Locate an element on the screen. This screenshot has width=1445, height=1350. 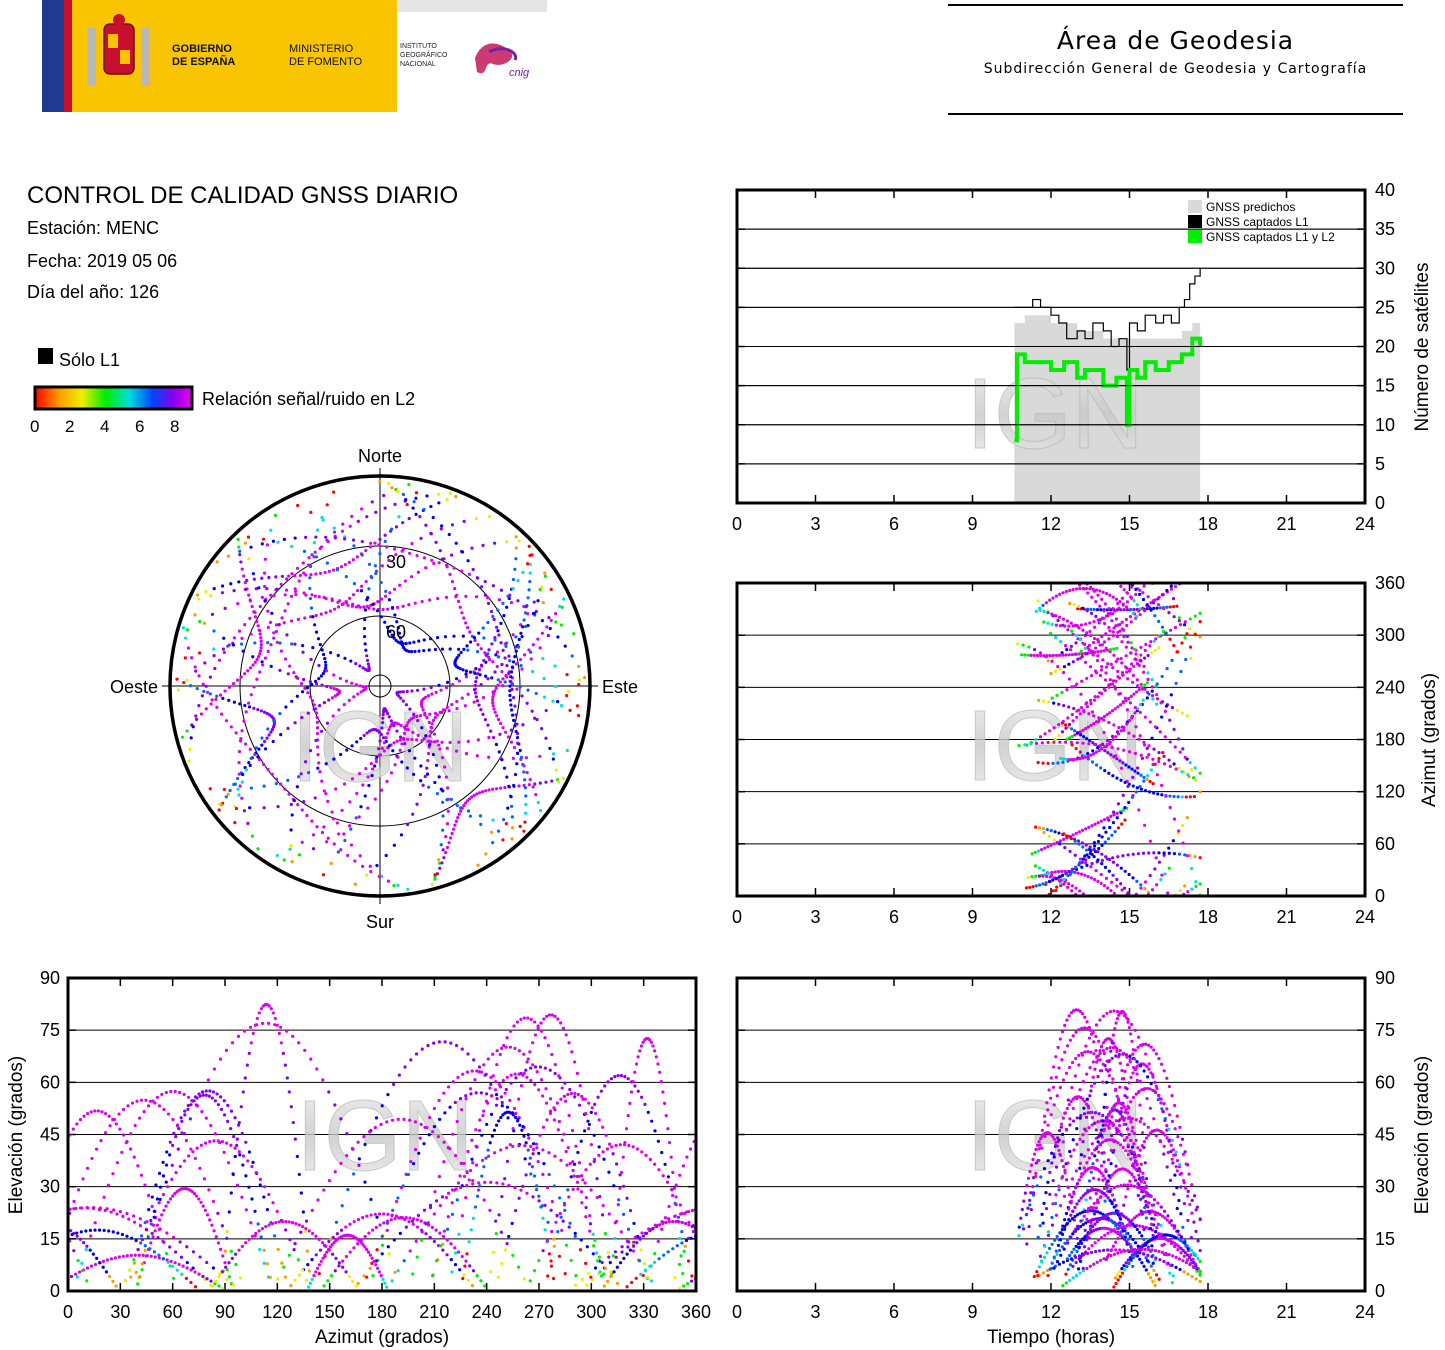
x-tick-label: 210 is located at coordinates (434, 1312).